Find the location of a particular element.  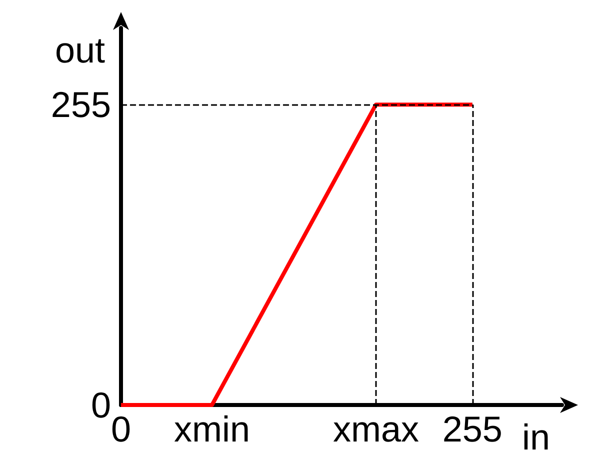

y-axis-title: out is located at coordinates (79, 50).